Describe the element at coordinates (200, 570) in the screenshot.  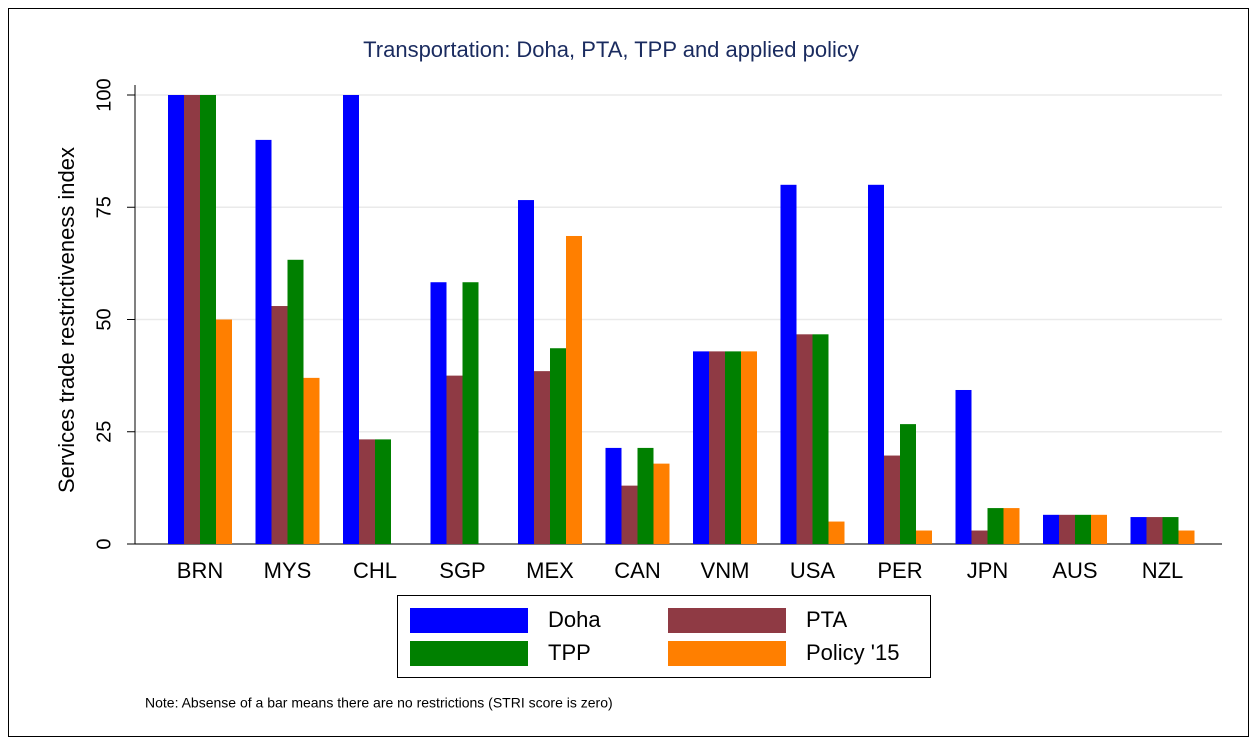
I see `x-tick-label: BRN` at that location.